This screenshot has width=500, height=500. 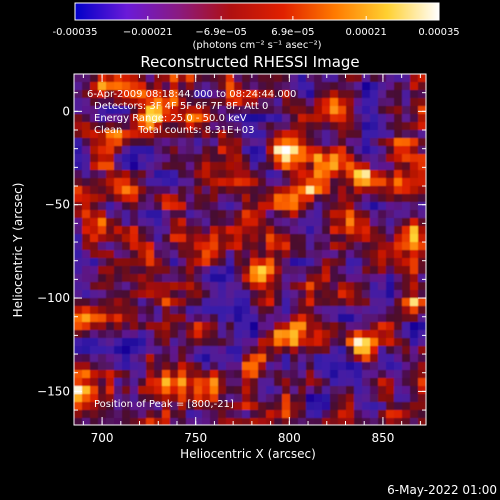 What do you see at coordinates (53, 298) in the screenshot?
I see `y-tick-label: −100` at bounding box center [53, 298].